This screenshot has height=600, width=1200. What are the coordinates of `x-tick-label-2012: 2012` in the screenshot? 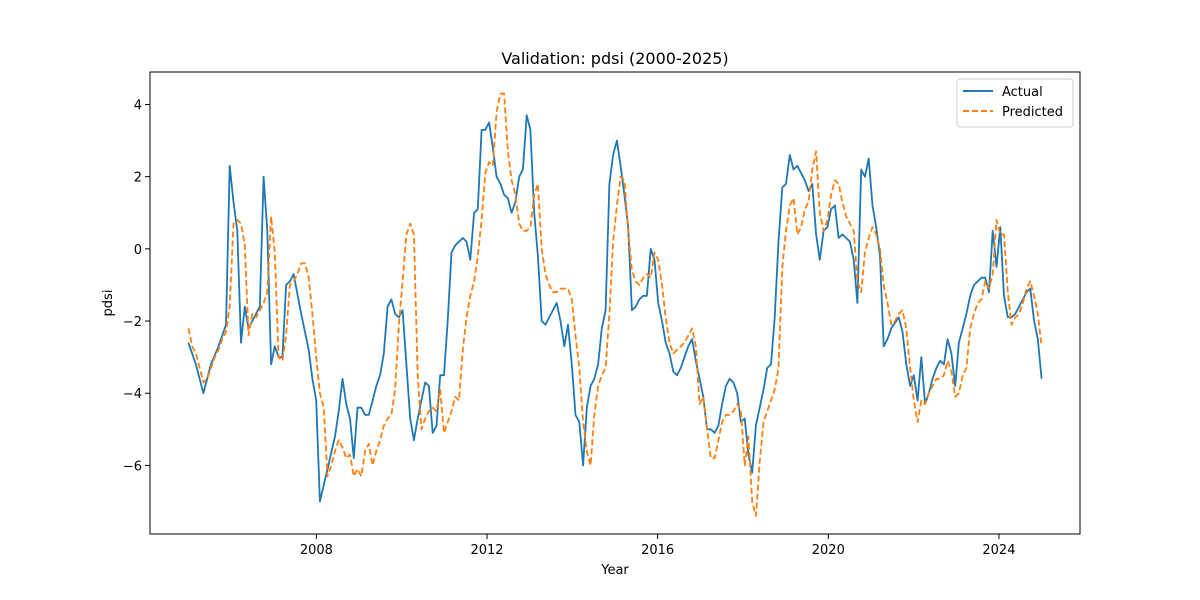 It's located at (486, 550).